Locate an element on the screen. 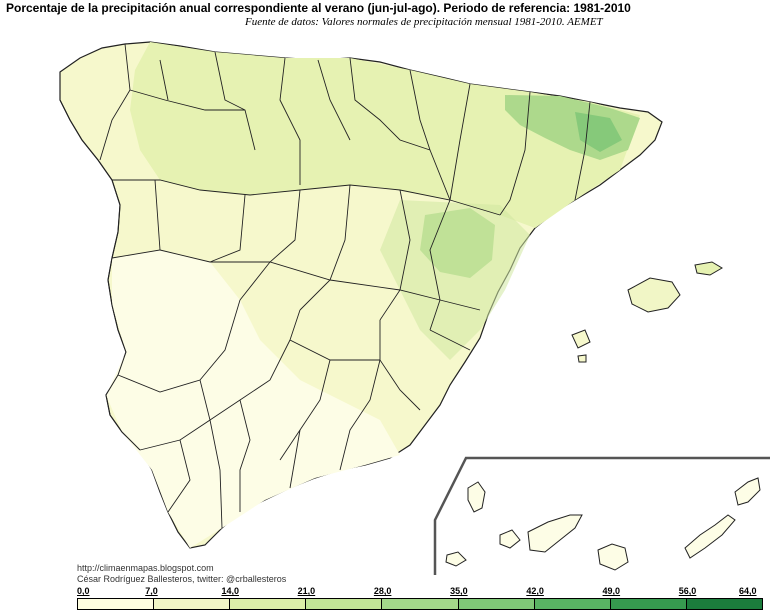 The image size is (770, 616). legend-tick-label: 49,0 is located at coordinates (611, 591).